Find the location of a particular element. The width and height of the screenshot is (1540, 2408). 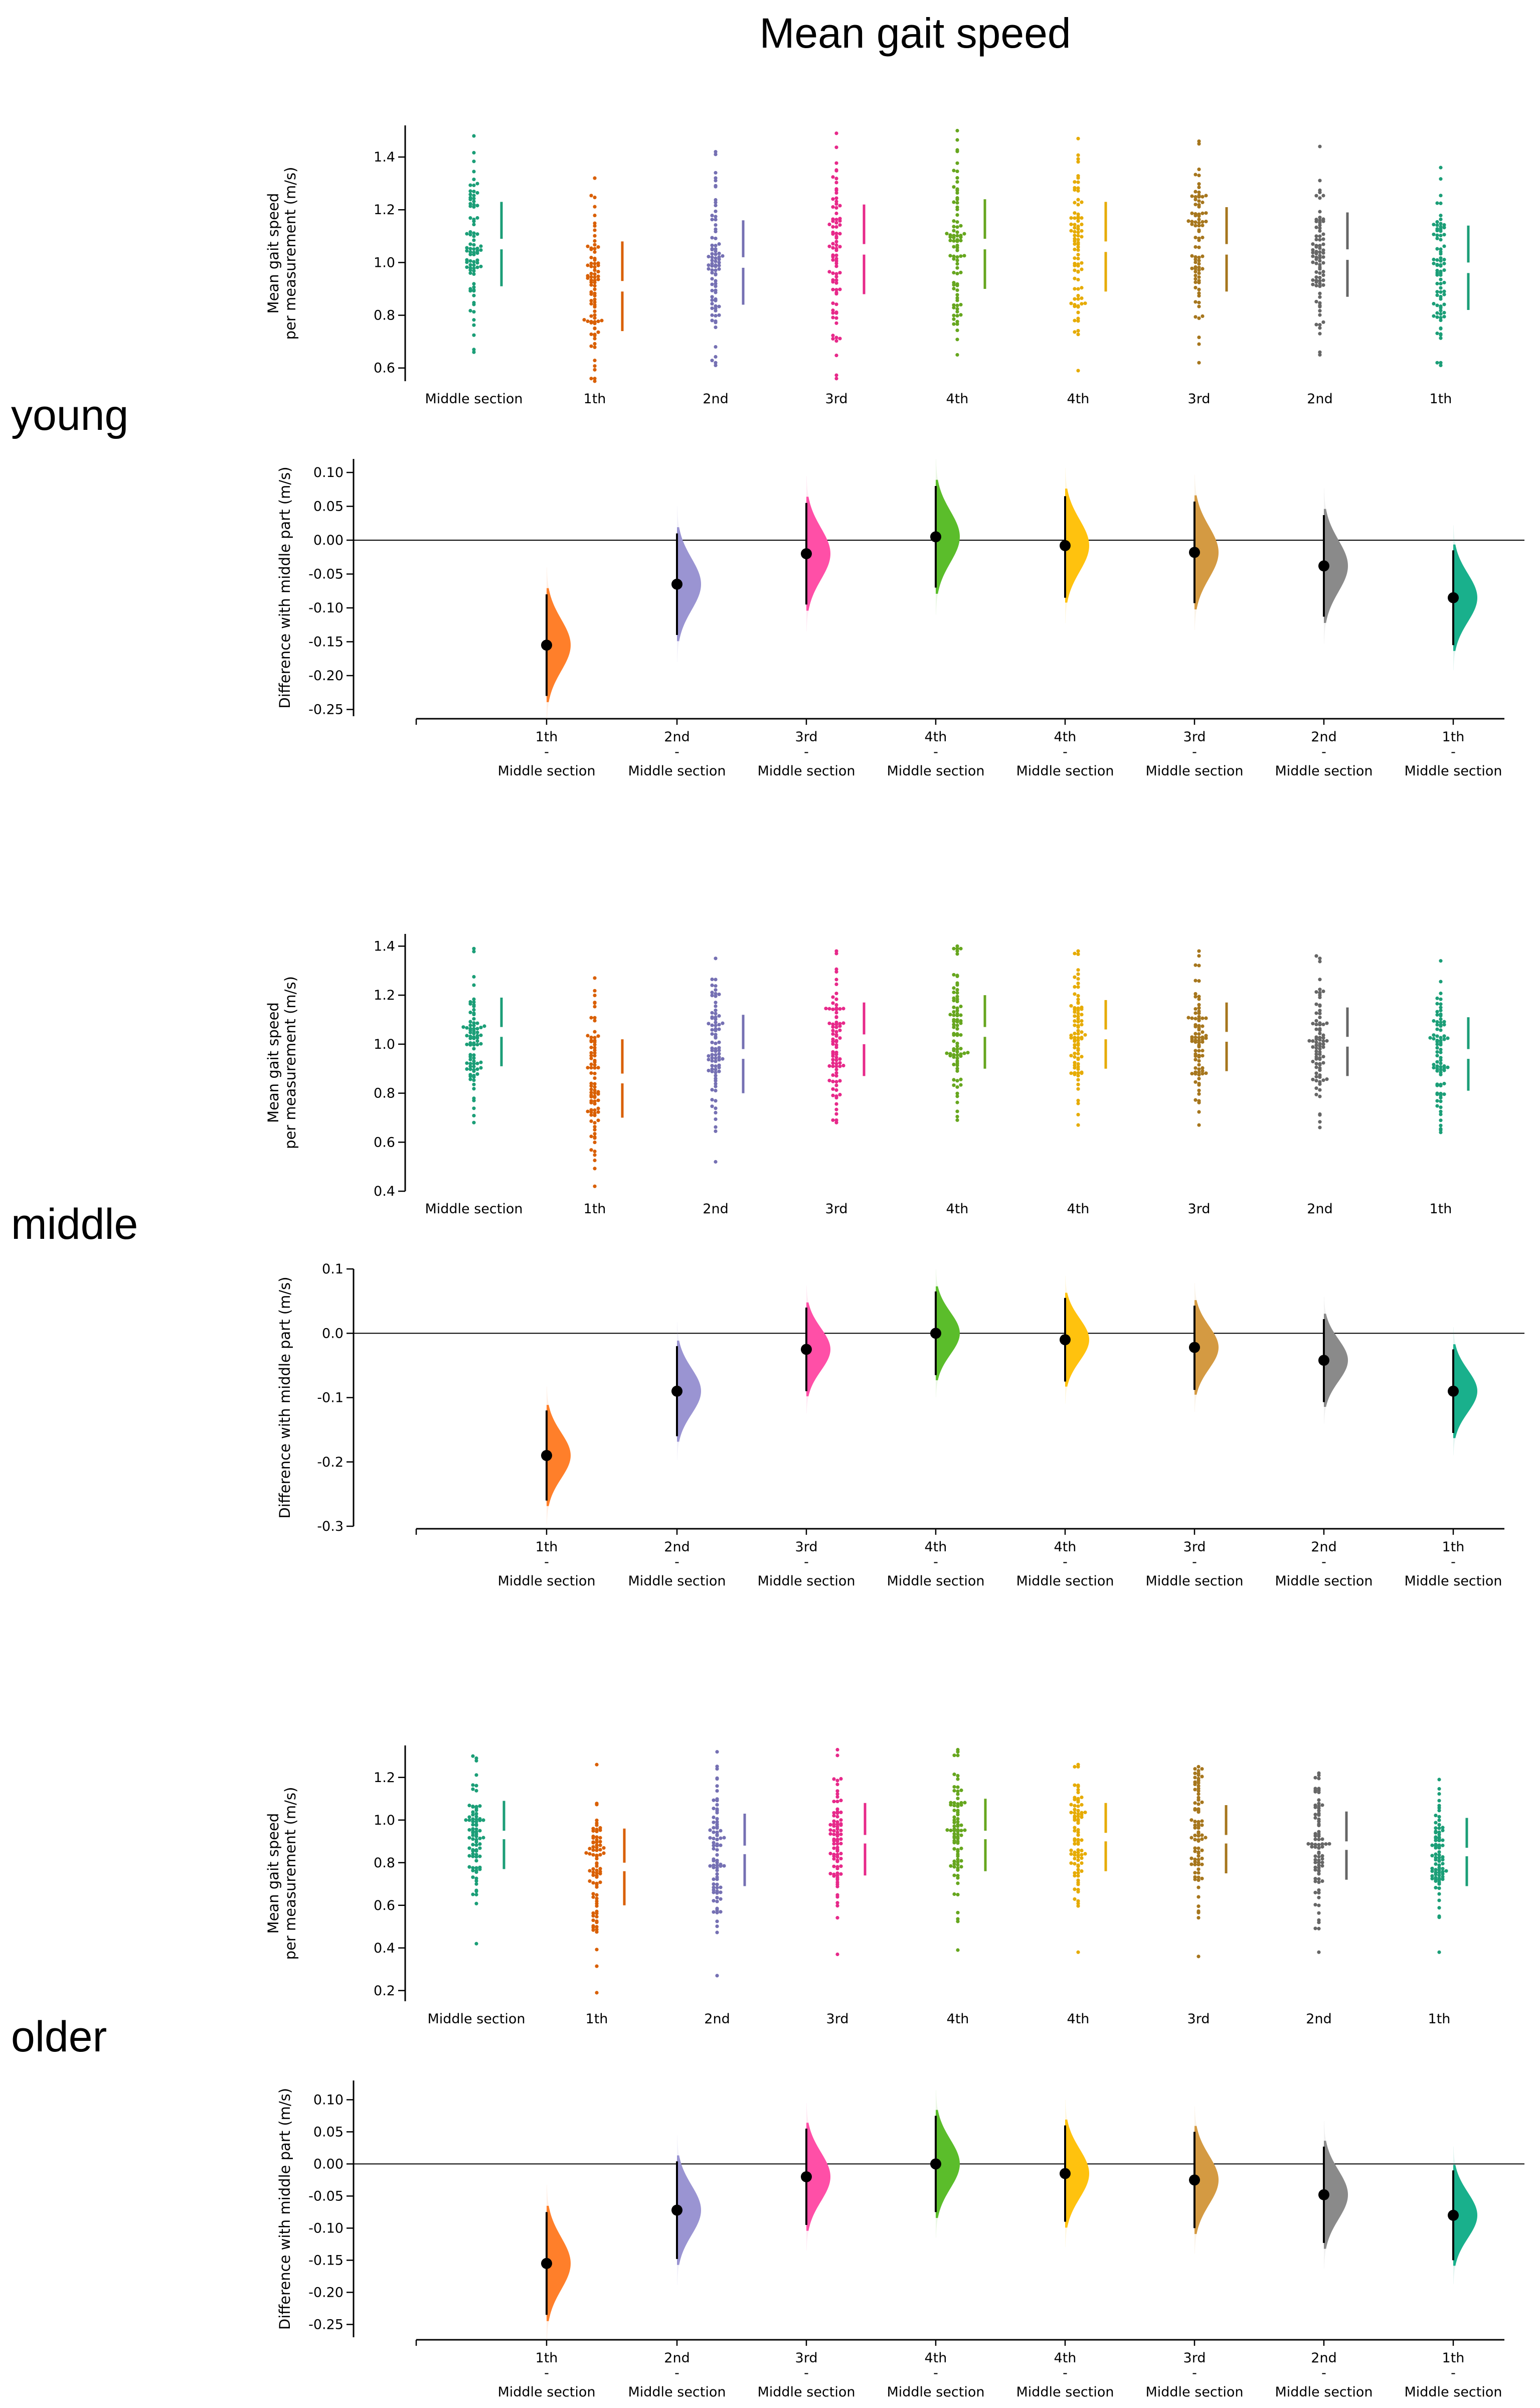

kde-distribution is located at coordinates (1206, 1347).